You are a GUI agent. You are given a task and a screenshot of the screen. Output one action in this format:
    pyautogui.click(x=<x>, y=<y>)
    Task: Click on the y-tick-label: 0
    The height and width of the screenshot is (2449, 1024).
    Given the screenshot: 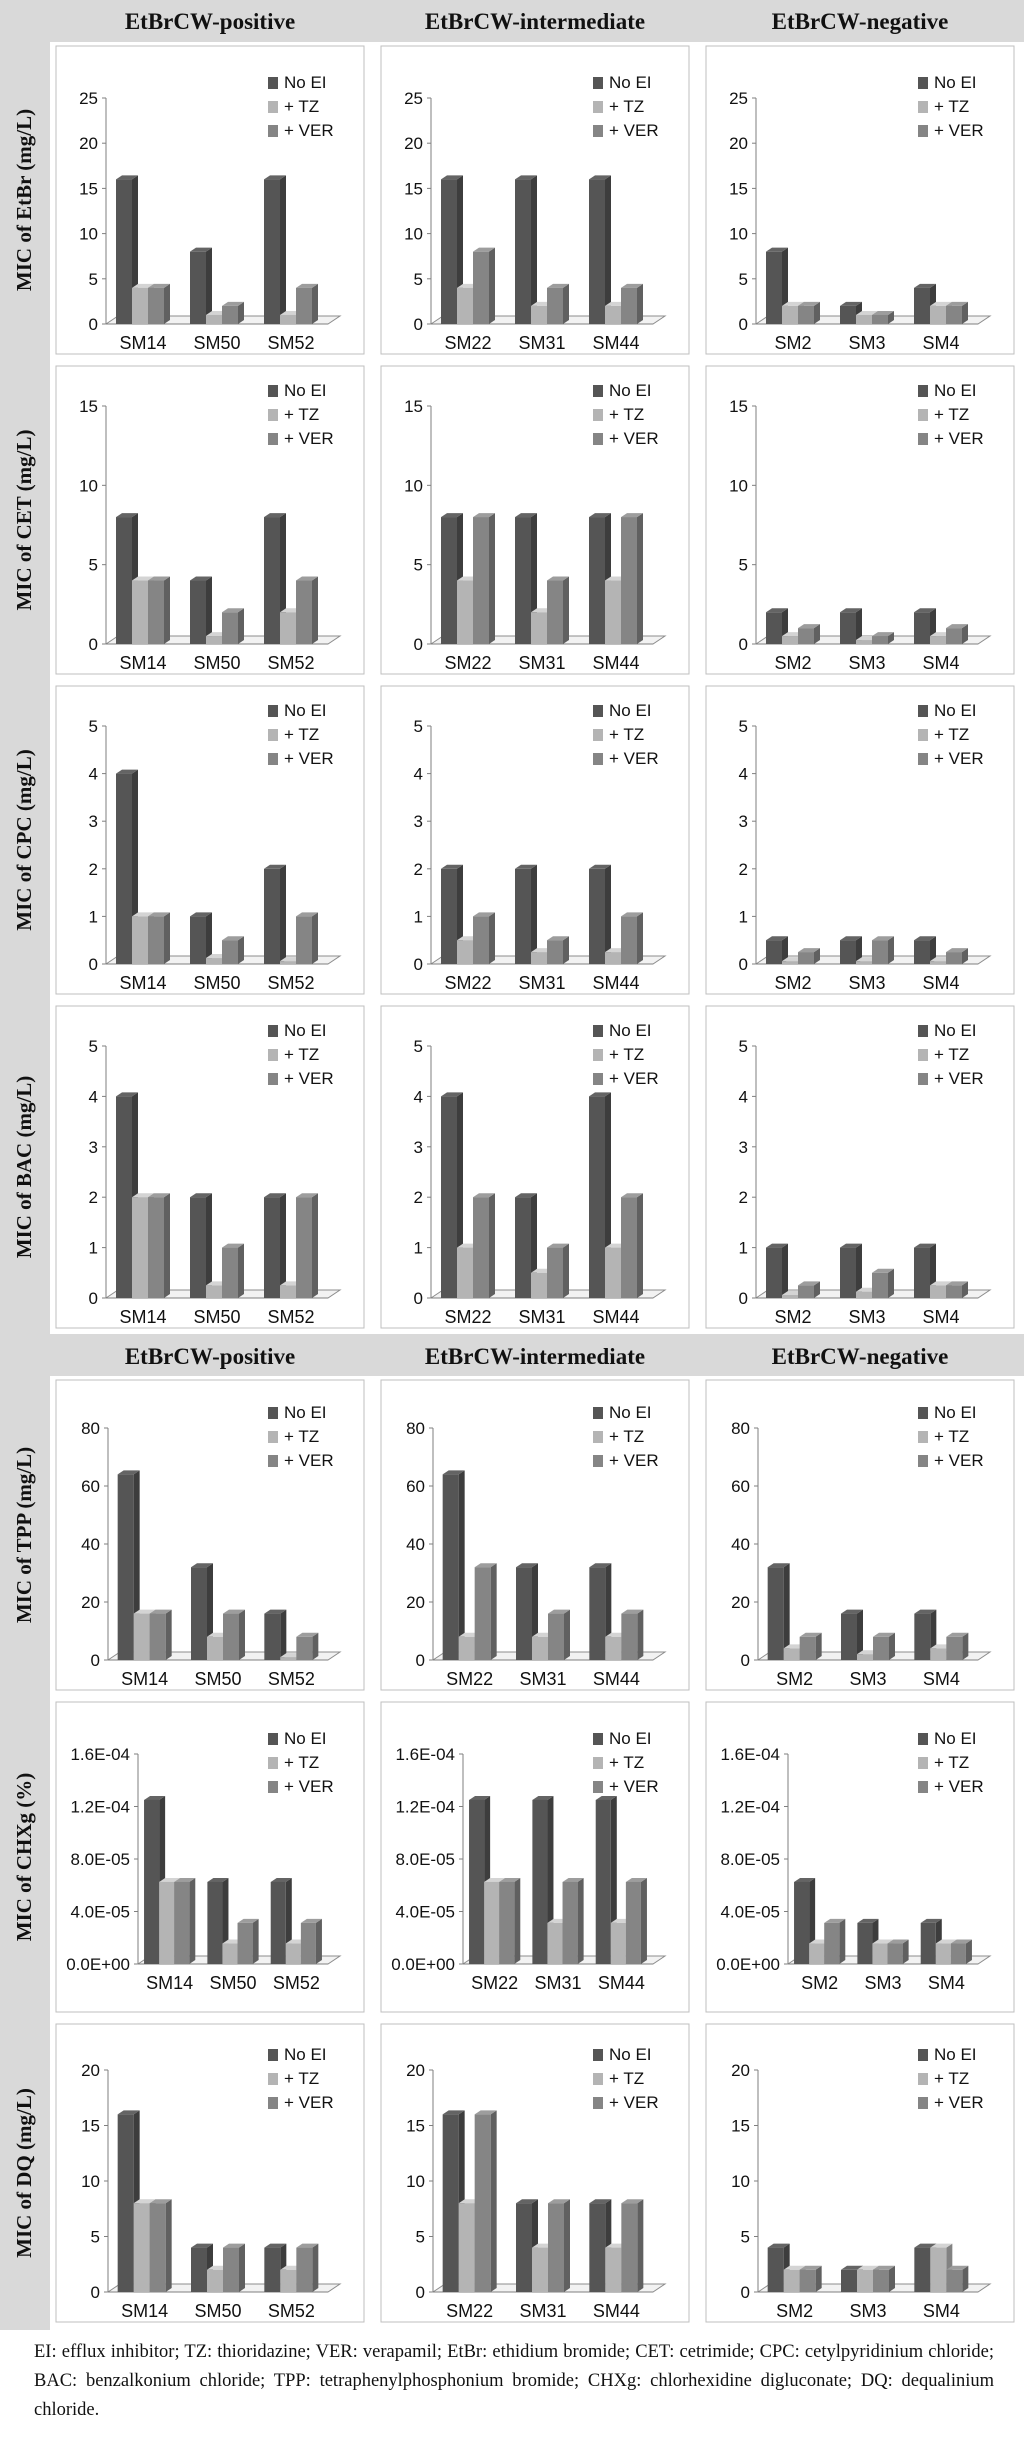 What is the action you would take?
    pyautogui.click(x=743, y=964)
    